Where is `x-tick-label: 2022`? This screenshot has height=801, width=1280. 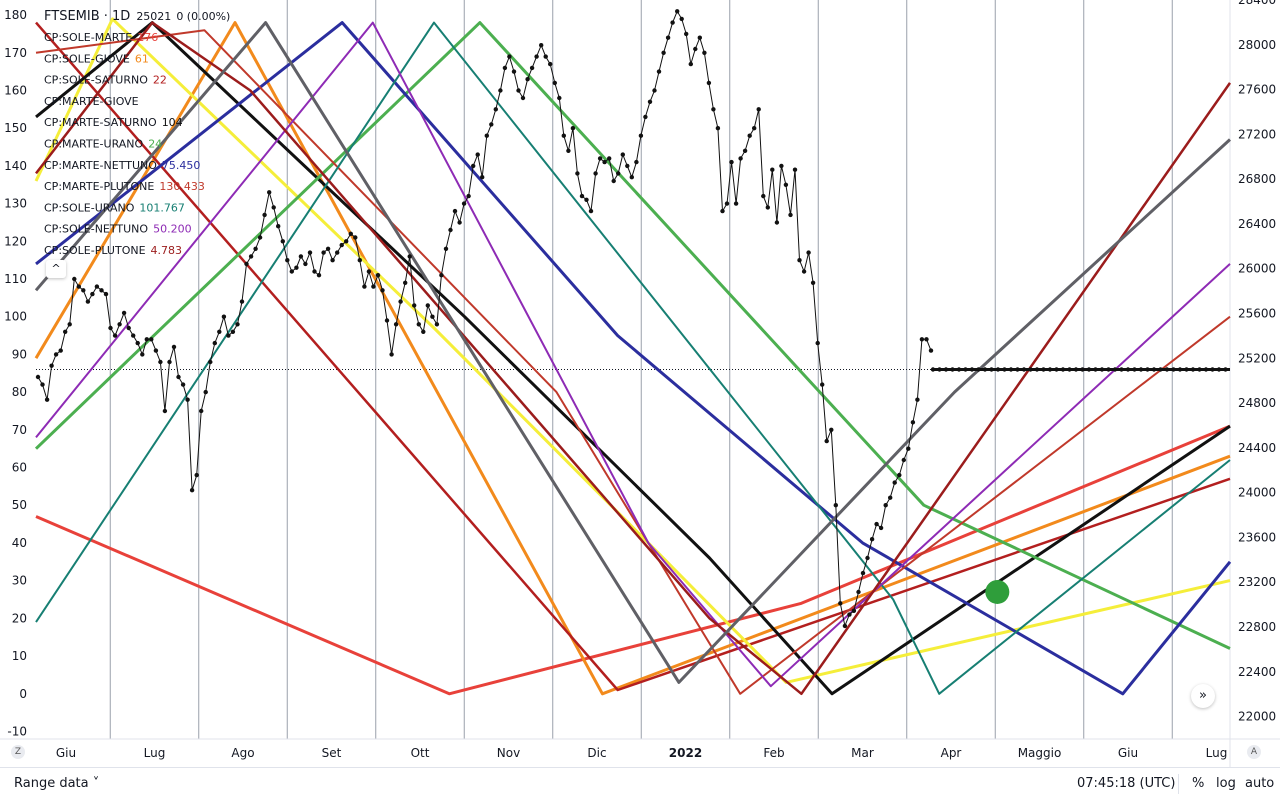 x-tick-label: 2022 is located at coordinates (685, 753).